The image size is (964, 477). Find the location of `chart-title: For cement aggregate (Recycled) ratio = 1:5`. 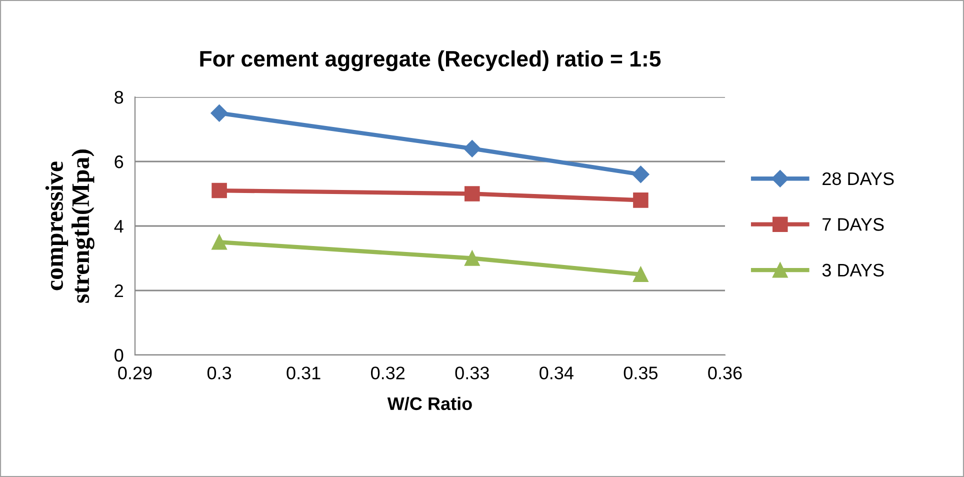

chart-title: For cement aggregate (Recycled) ratio = 1:5 is located at coordinates (430, 61).